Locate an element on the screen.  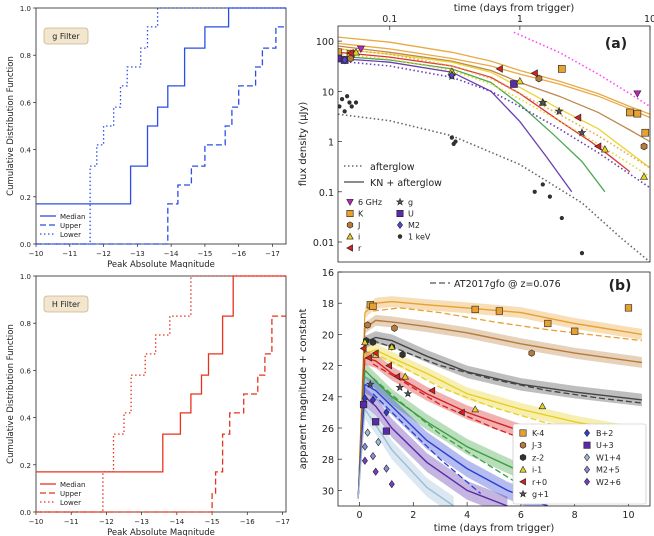
legend-label: g is located at coordinates (410, 202).